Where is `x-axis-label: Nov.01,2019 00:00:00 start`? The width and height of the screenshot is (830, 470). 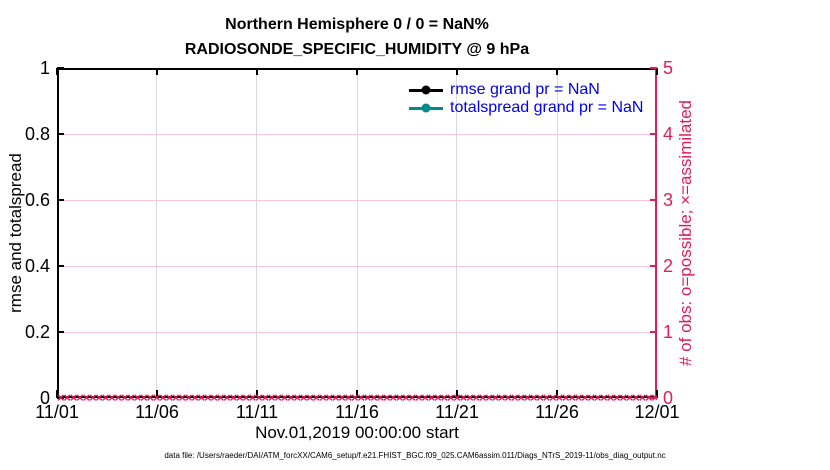
x-axis-label: Nov.01,2019 00:00:00 start is located at coordinates (357, 432).